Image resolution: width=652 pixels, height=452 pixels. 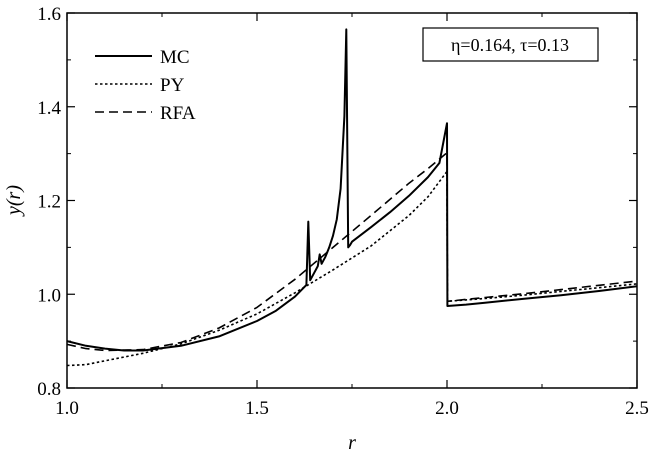 What do you see at coordinates (49, 108) in the screenshot?
I see `y-tick-label: 1.4` at bounding box center [49, 108].